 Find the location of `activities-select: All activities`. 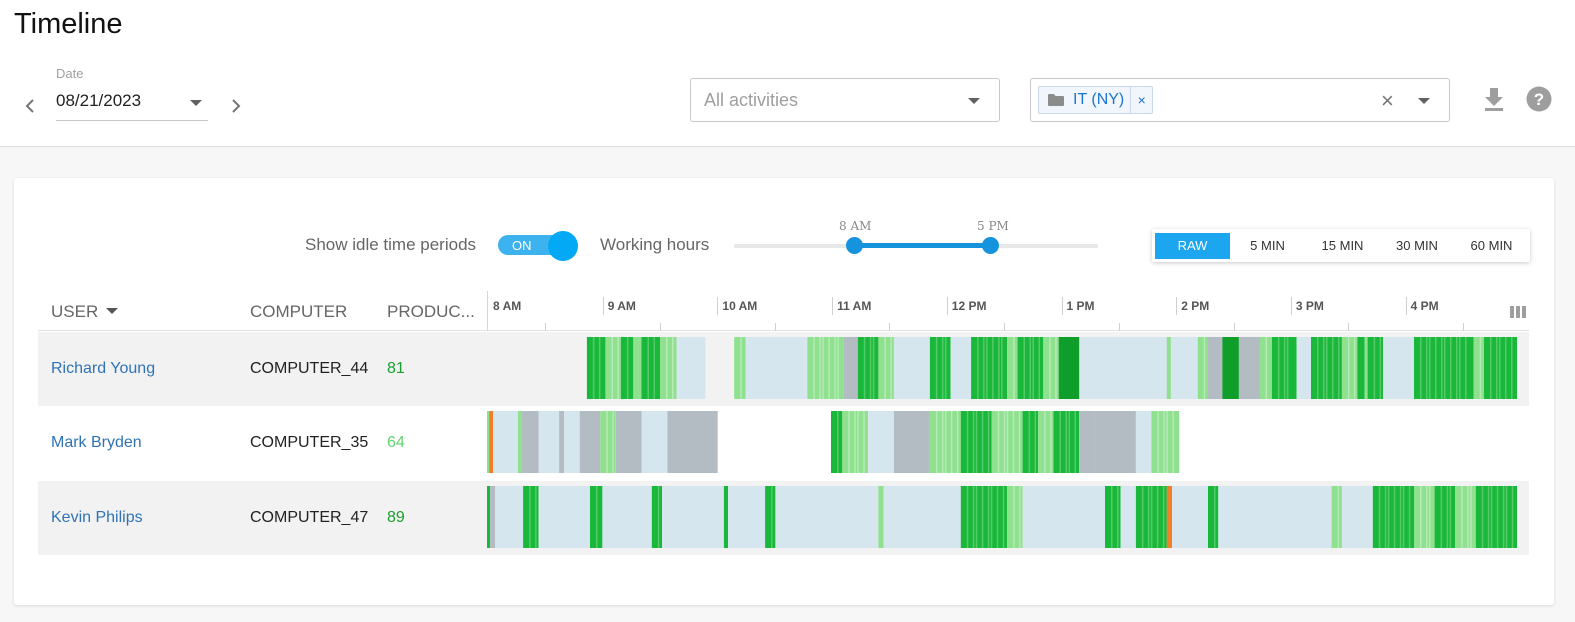

activities-select: All activities is located at coordinates (845, 100).